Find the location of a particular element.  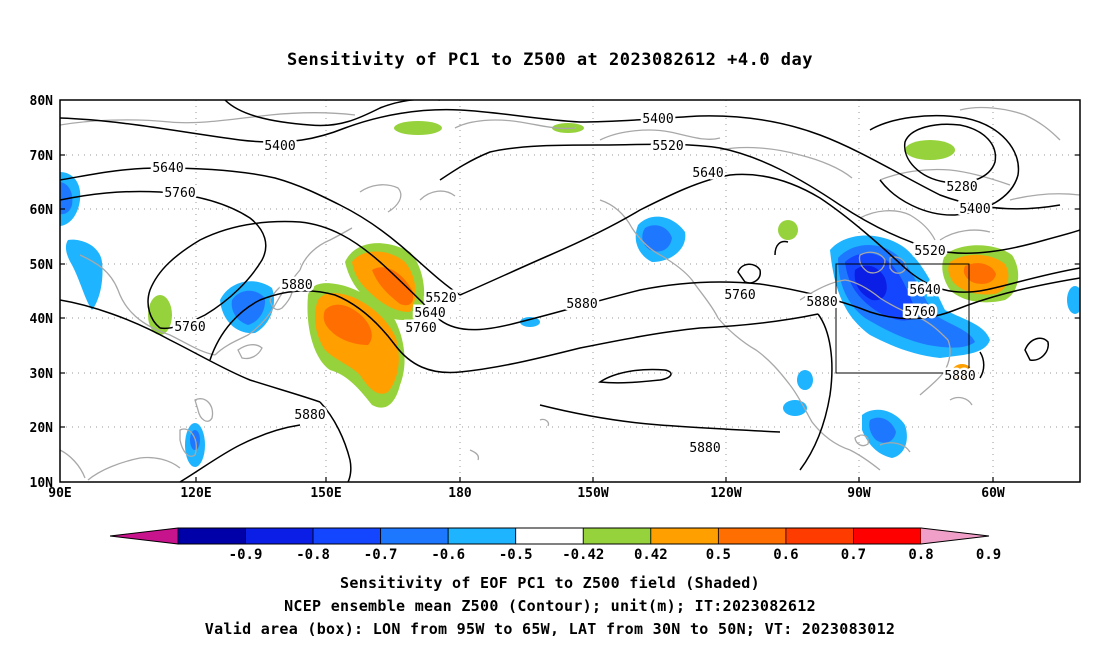

lon-label: 60W is located at coordinates (993, 493).